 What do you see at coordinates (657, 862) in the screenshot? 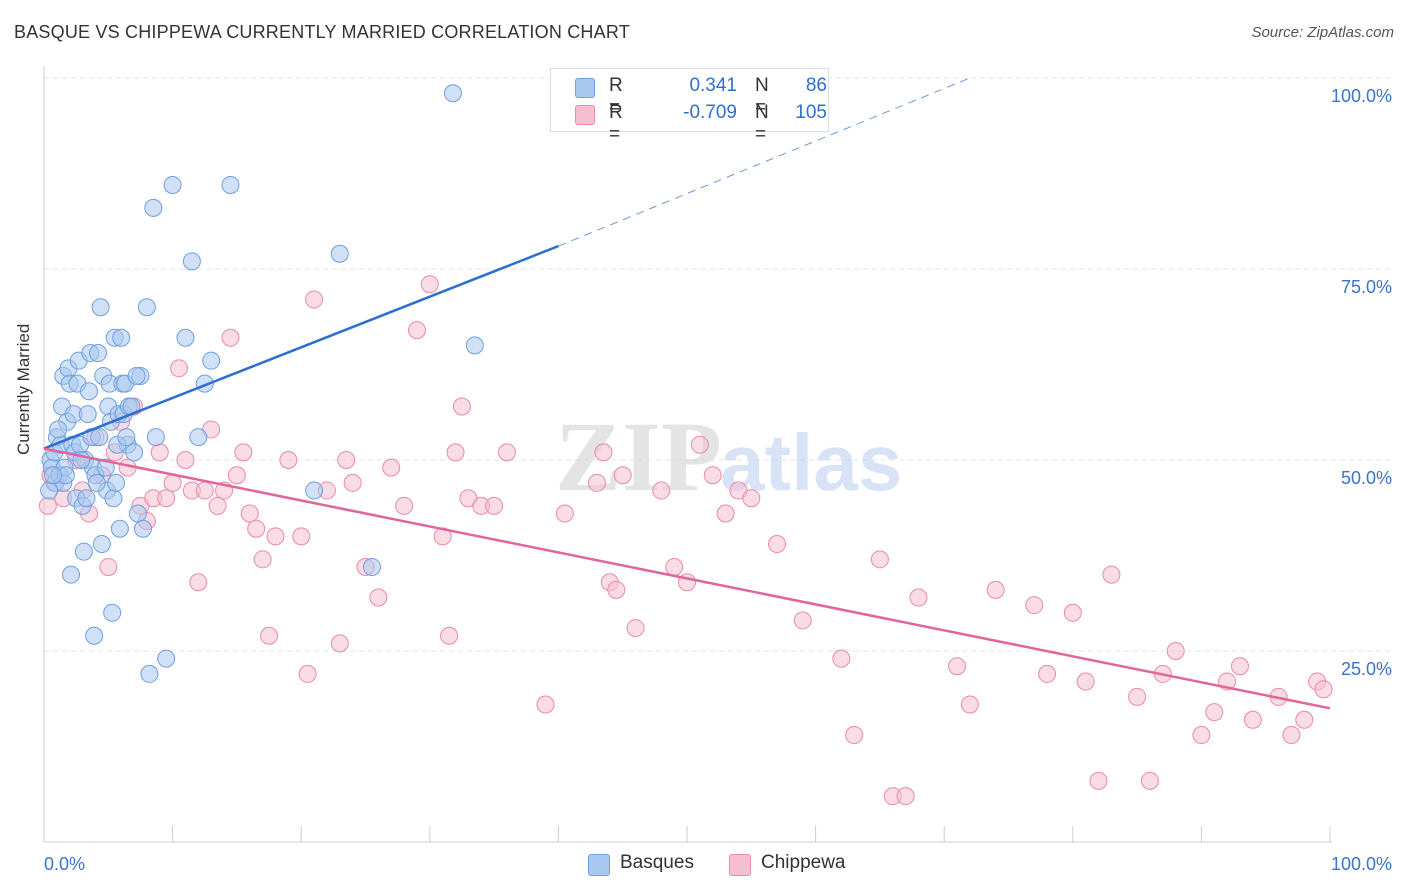
I see `legend-label-basques: Basques` at bounding box center [657, 862].